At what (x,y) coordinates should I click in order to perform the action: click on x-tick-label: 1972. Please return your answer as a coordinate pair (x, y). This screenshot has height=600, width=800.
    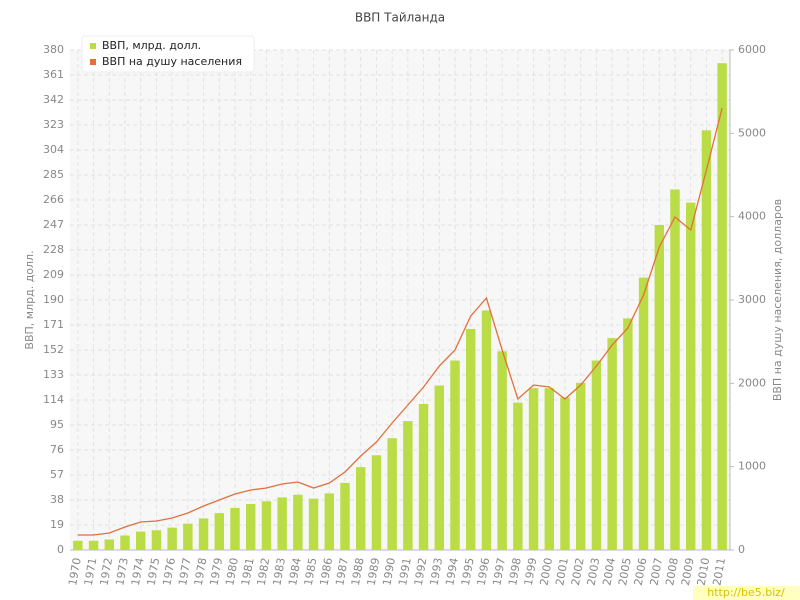
    Looking at the image, I should click on (107, 572).